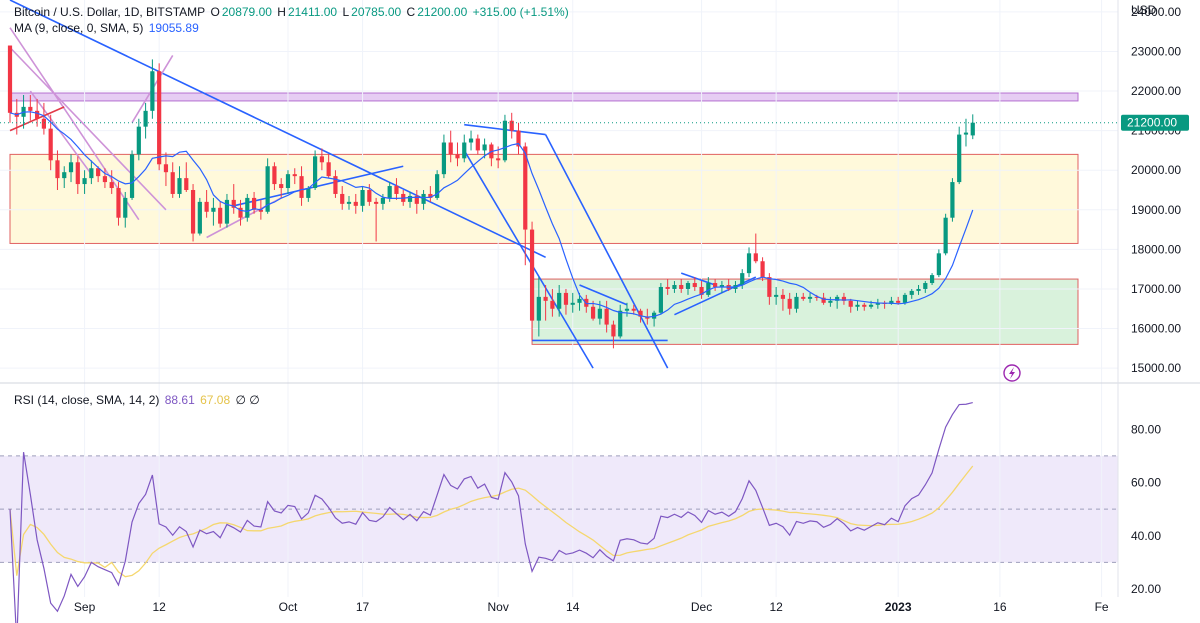 The height and width of the screenshot is (623, 1200). What do you see at coordinates (1012, 373) in the screenshot?
I see `lightning-icon` at bounding box center [1012, 373].